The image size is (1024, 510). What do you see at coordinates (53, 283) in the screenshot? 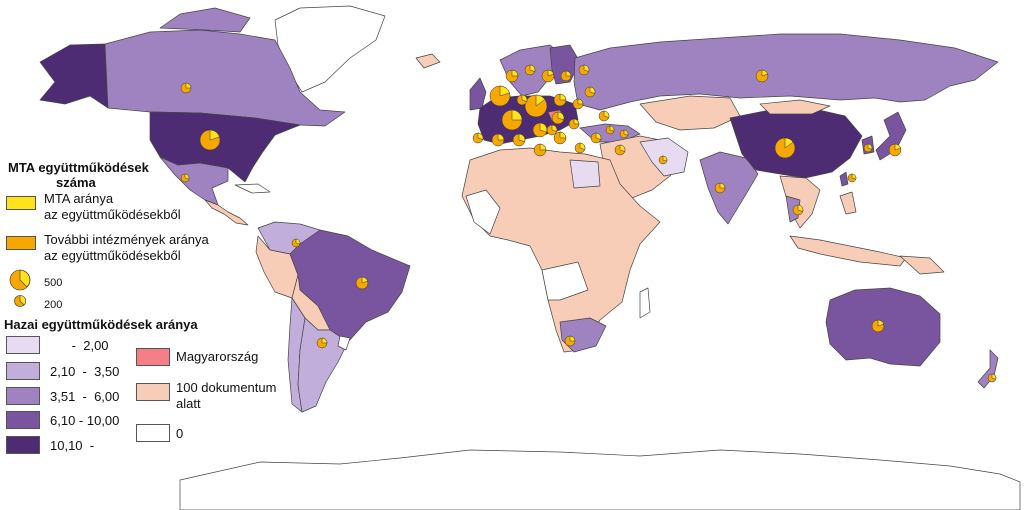
I see `legend-size-large: 500` at bounding box center [53, 283].